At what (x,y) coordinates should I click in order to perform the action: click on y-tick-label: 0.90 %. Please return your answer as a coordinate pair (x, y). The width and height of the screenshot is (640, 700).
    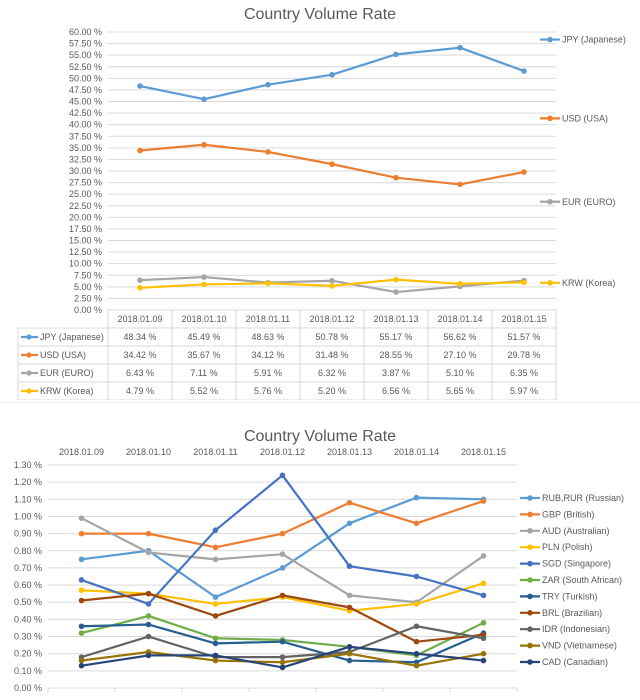
    Looking at the image, I should click on (28, 534).